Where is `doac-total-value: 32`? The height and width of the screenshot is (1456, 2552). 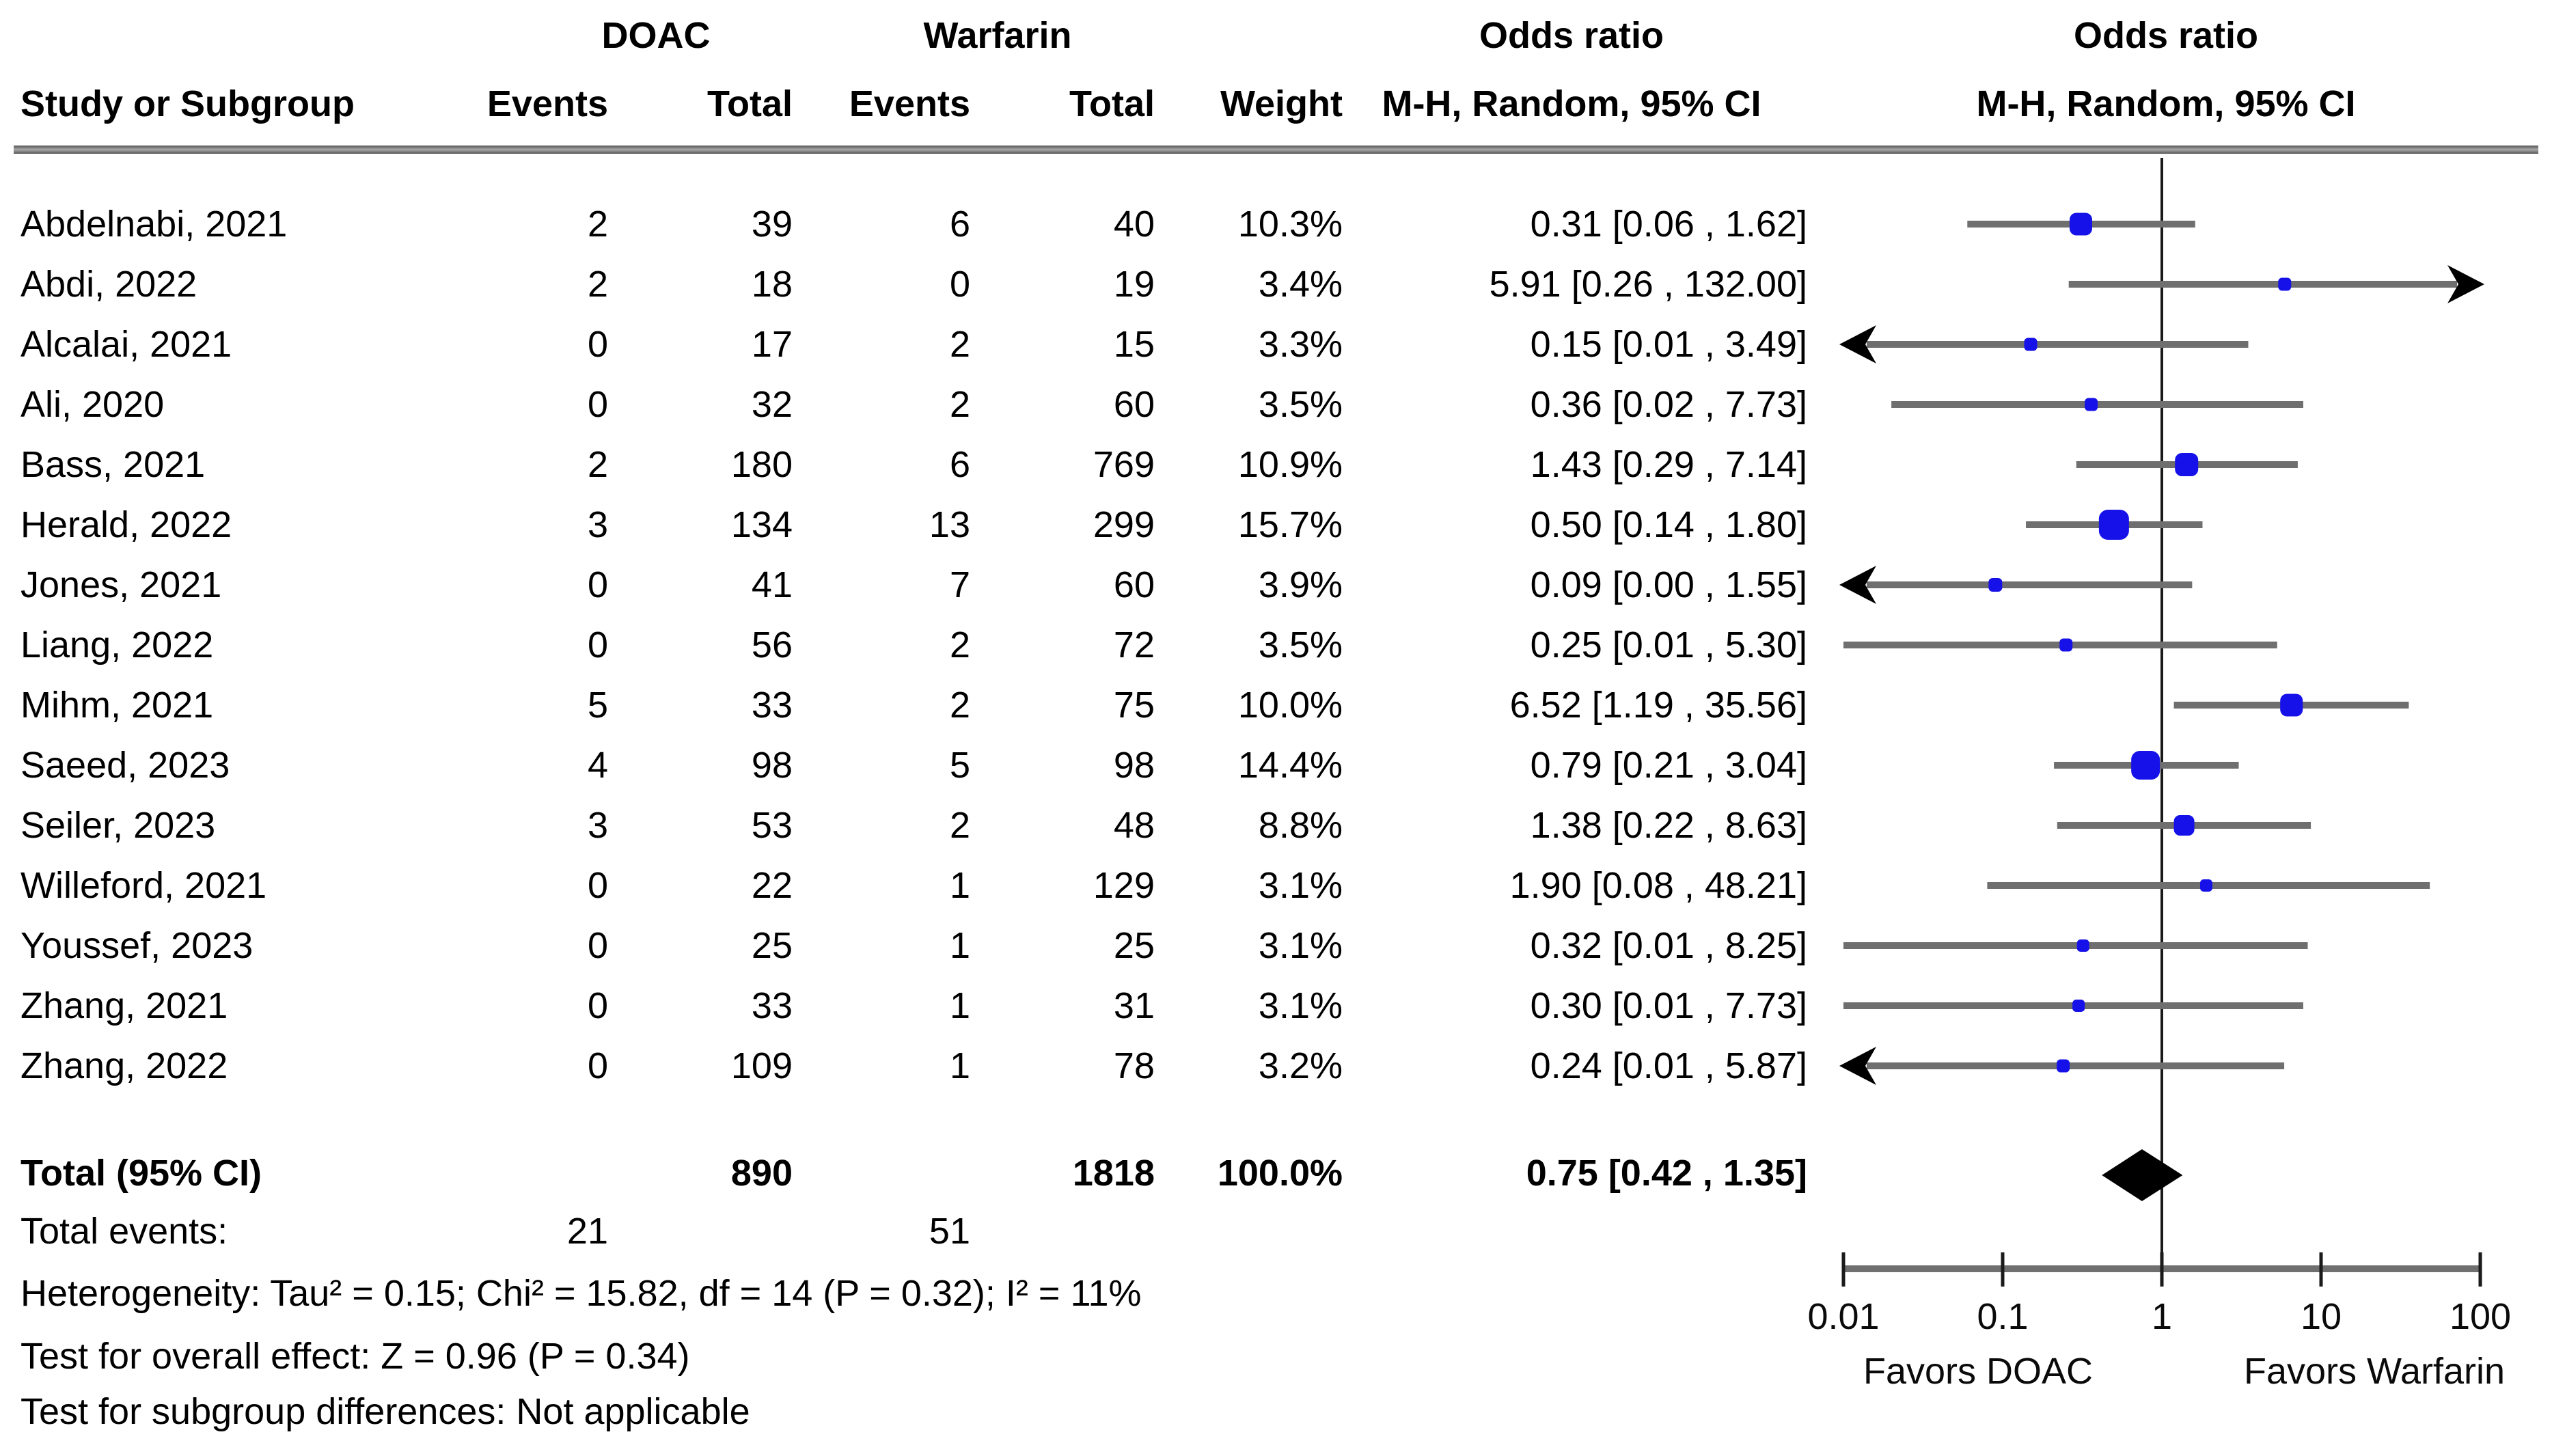 doac-total-value: 32 is located at coordinates (772, 404).